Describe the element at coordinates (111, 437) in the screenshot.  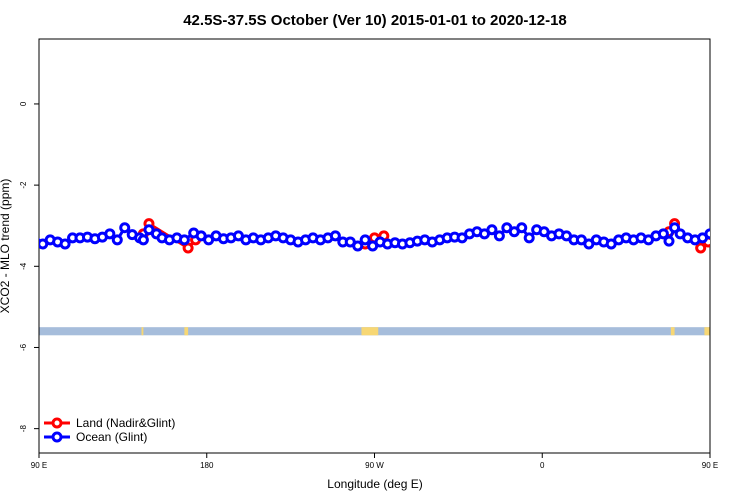
I see `legend-label: Ocean (Glint)` at that location.